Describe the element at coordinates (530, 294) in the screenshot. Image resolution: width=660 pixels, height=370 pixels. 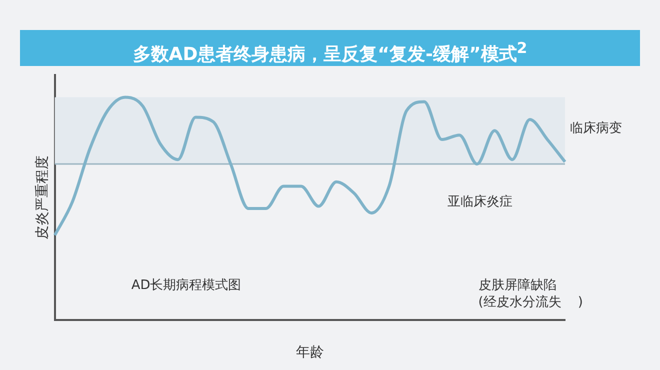
I see `annotation: 皮肤屏障缺陷 (经皮水分流失 )` at that location.